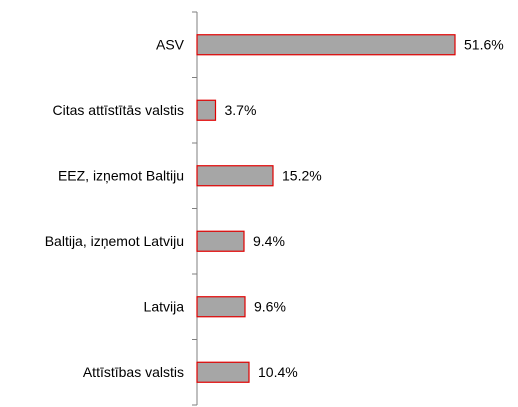 The height and width of the screenshot is (407, 518). What do you see at coordinates (302, 175) in the screenshot?
I see `value-label: 15.2%` at bounding box center [302, 175].